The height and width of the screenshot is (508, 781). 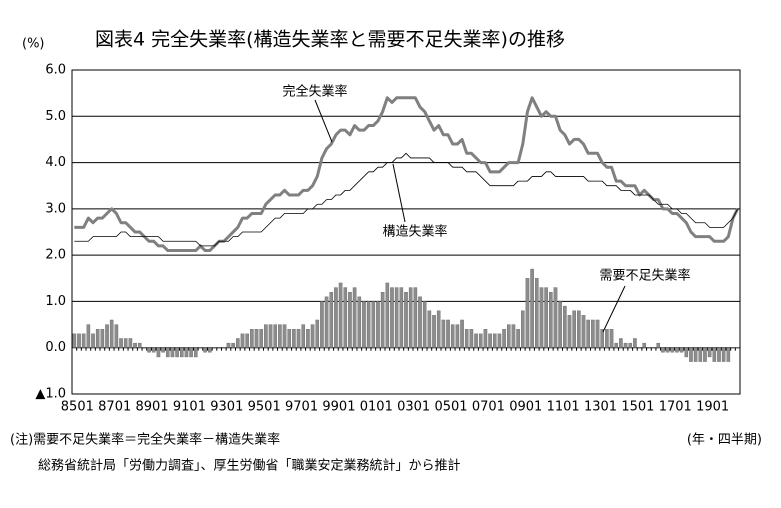 I want to click on x-tick-label: 8501, so click(x=77, y=407).